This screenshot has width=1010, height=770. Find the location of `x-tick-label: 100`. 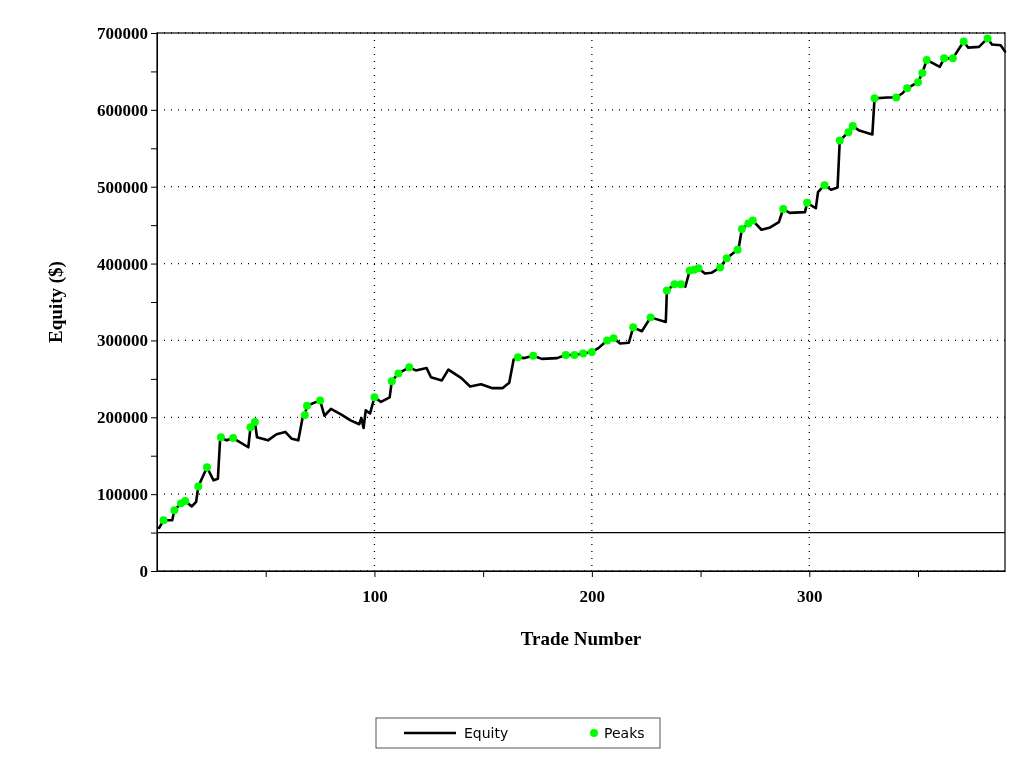

x-tick-label: 100 is located at coordinates (375, 597).